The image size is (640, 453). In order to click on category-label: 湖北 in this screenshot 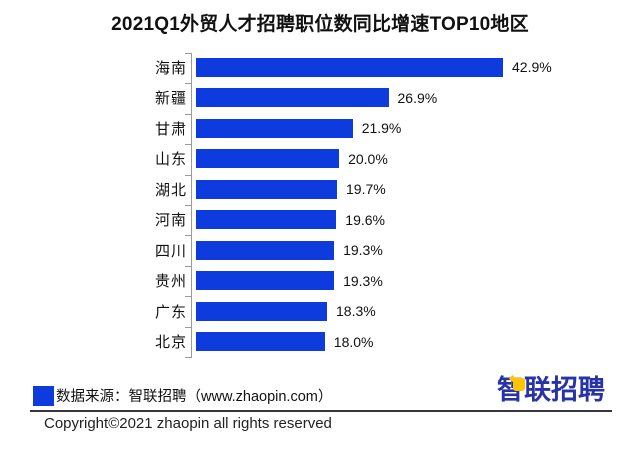, I will do `click(170, 190)`.